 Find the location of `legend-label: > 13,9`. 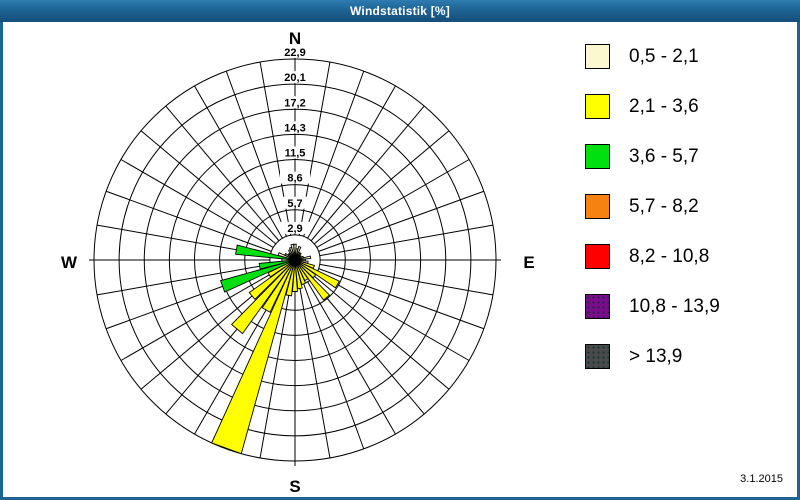

legend-label: > 13,9 is located at coordinates (656, 356).